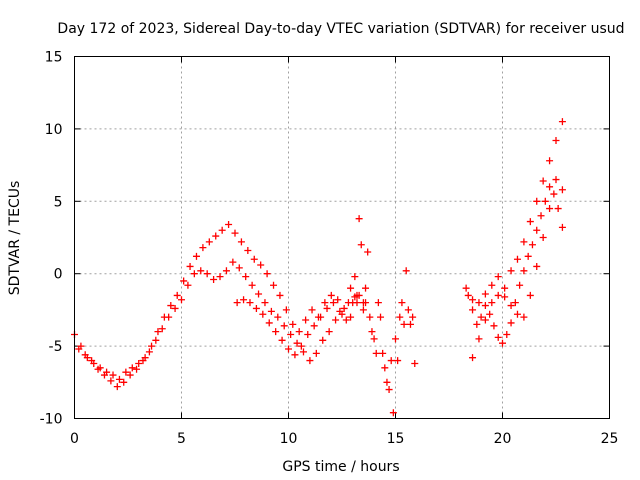 This screenshot has height=480, width=640. I want to click on x-tick-label: 20, so click(503, 439).